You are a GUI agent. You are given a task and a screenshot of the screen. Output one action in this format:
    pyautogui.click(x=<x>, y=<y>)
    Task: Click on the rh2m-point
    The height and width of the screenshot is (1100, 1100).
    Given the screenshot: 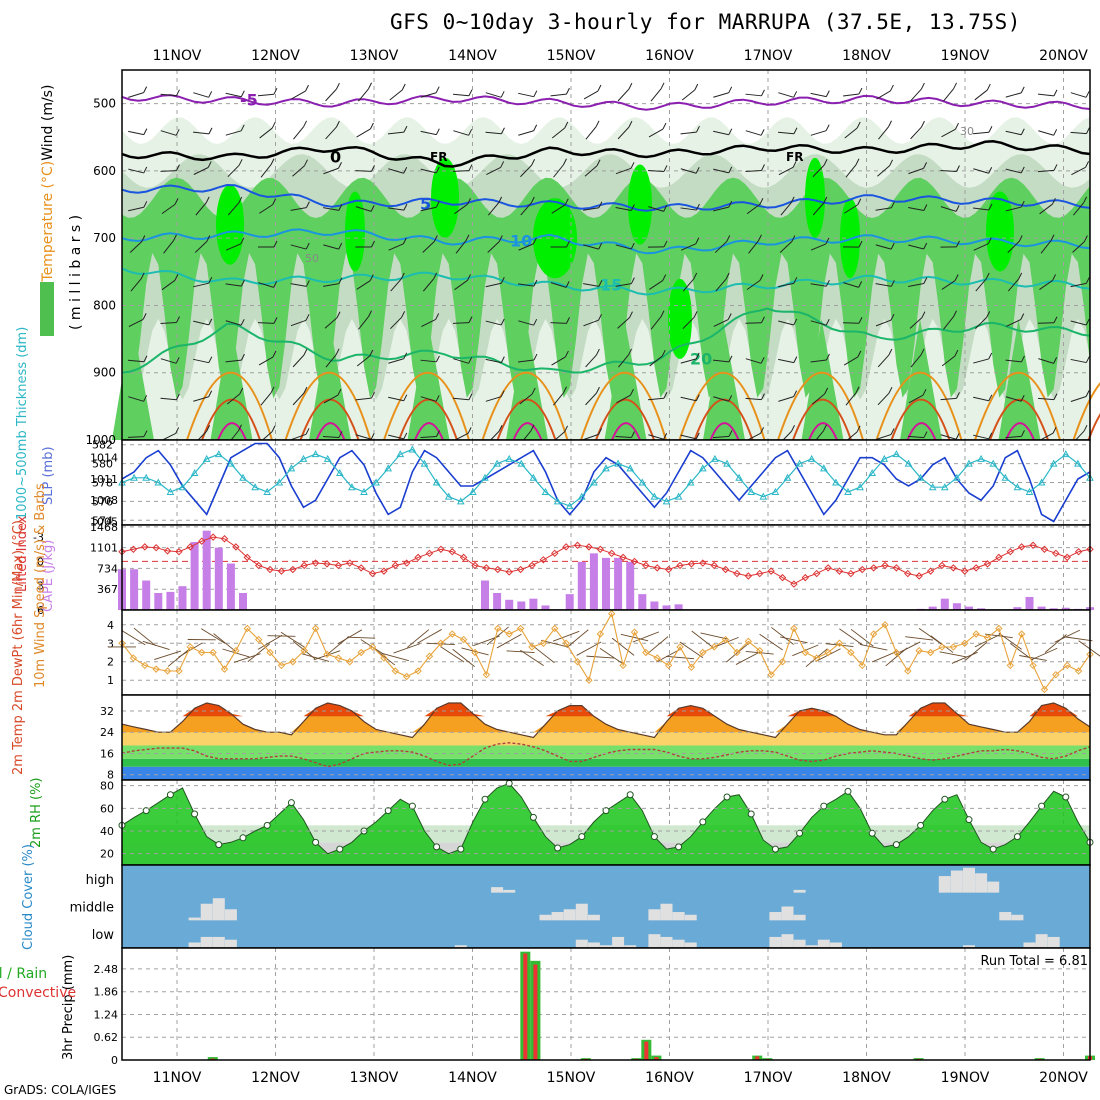 What is the action you would take?
    pyautogui.click(x=751, y=814)
    